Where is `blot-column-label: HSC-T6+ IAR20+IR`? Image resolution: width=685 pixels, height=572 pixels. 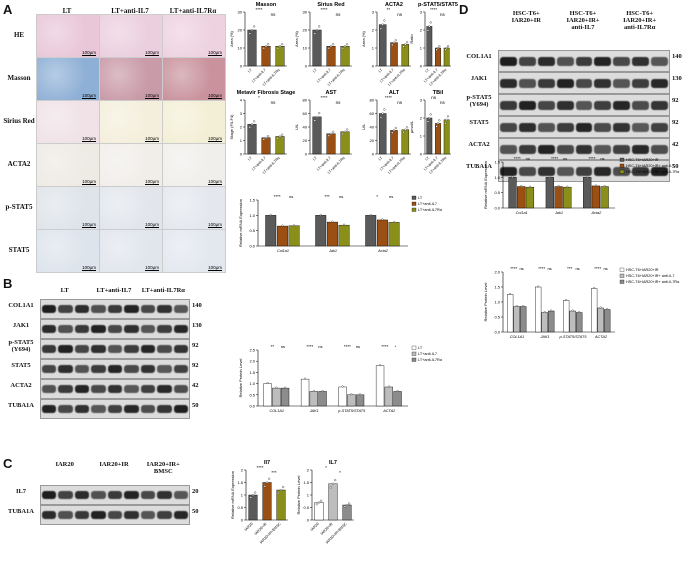
blot-column-label: HSC-T6+ IAR20+IR is located at coordinates (526, 17).